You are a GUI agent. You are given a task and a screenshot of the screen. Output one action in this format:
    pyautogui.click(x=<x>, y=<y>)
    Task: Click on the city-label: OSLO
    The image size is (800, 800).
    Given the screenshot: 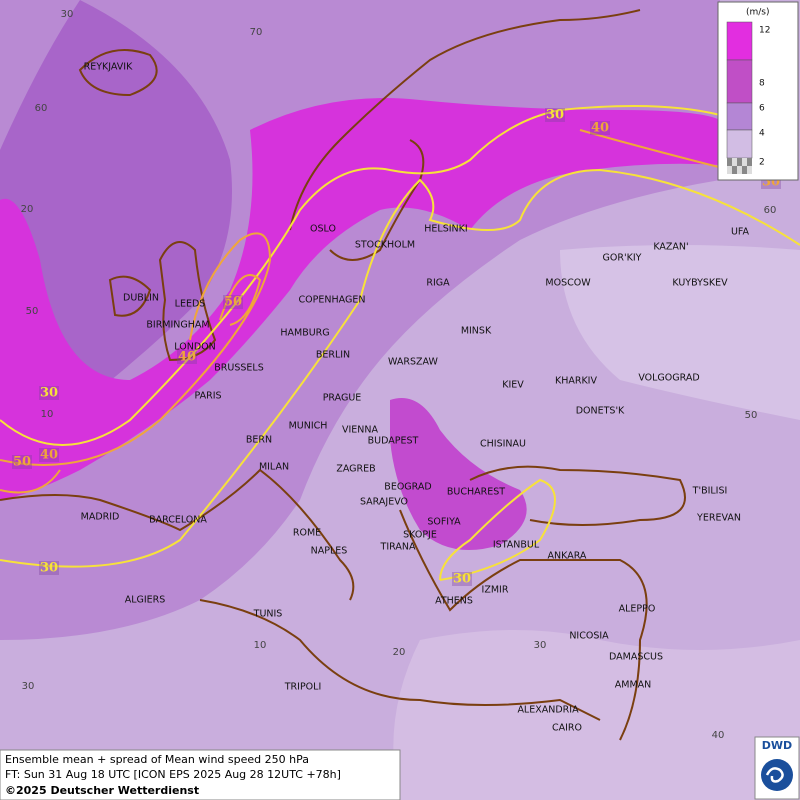 What is the action you would take?
    pyautogui.click(x=323, y=229)
    